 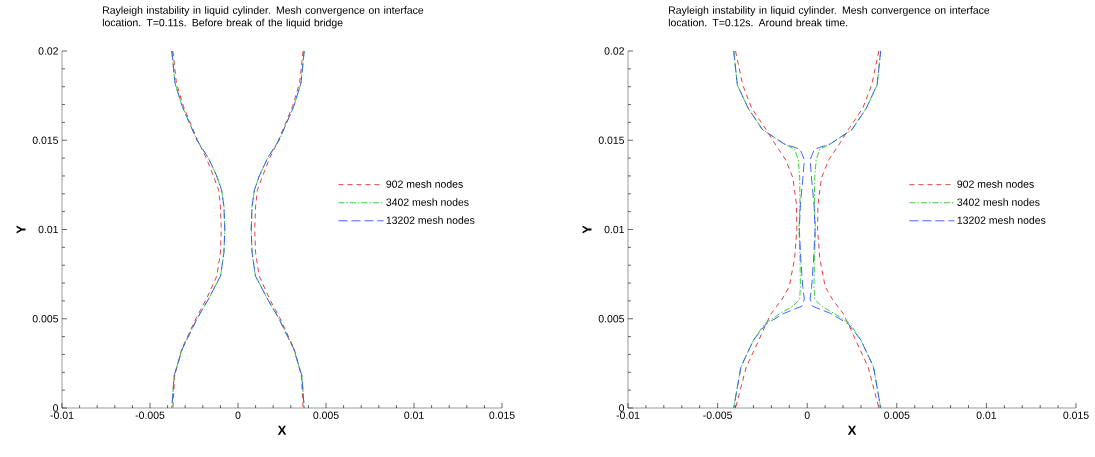 What do you see at coordinates (829, 16) in the screenshot?
I see `chart-title: Rayleigh instability in liquid cylinder. Mesh convergence on interface location. T=0.12s. Around break time.` at bounding box center [829, 16].